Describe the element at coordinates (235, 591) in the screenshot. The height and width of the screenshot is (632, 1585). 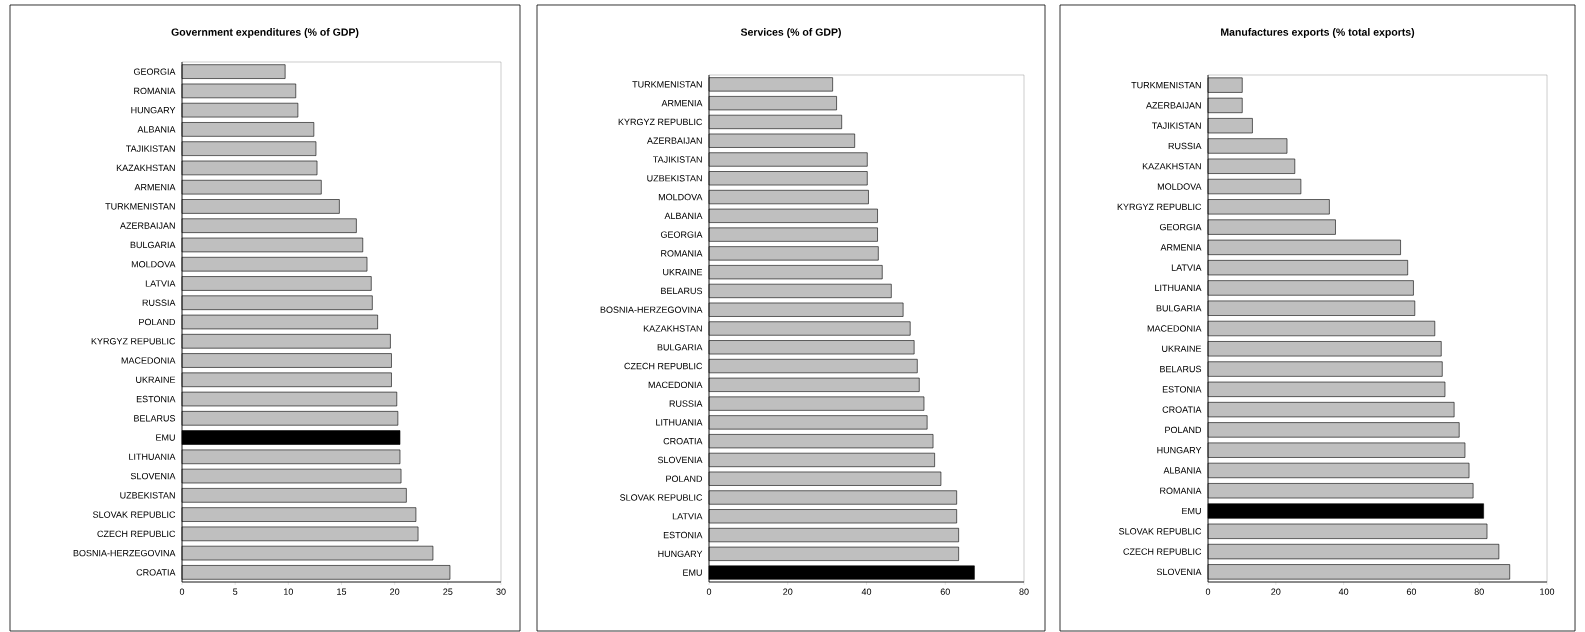
I see `x-tick-label: 5` at that location.